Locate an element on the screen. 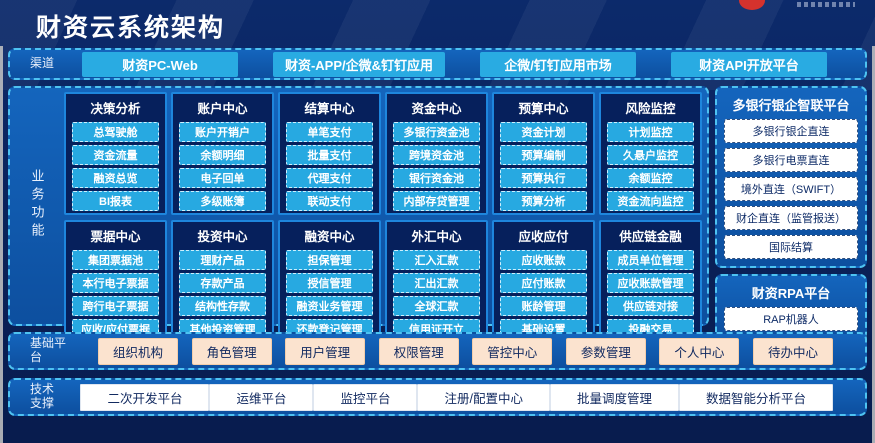 Image resolution: width=875 pixels, height=443 pixels. function-panel: 票据中心 集团票据池 本行电子票据 跨行电子票据 应收/应付票据 is located at coordinates (115, 281).